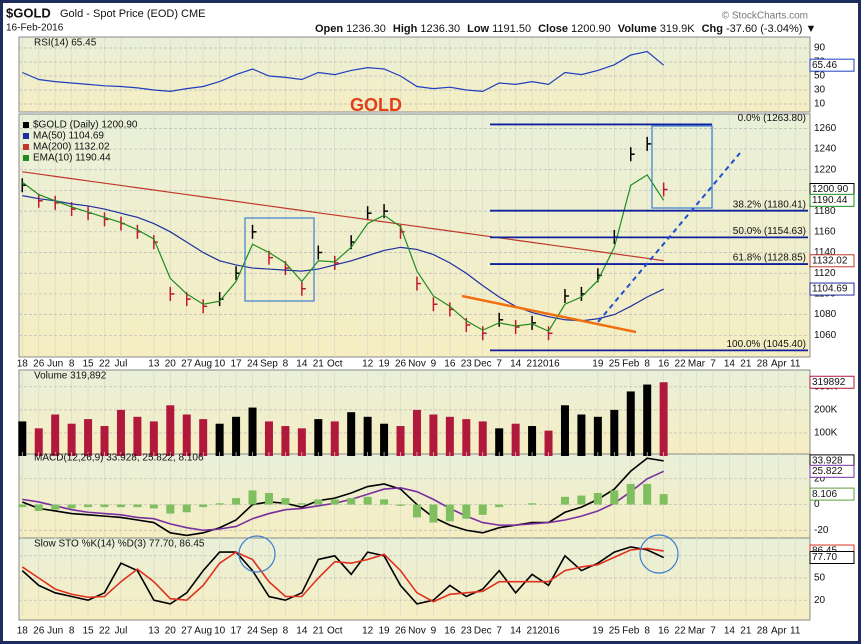 The image size is (861, 644). Describe the element at coordinates (769, 258) in the screenshot. I see `fib-label: 61.8% (1128.85)` at that location.